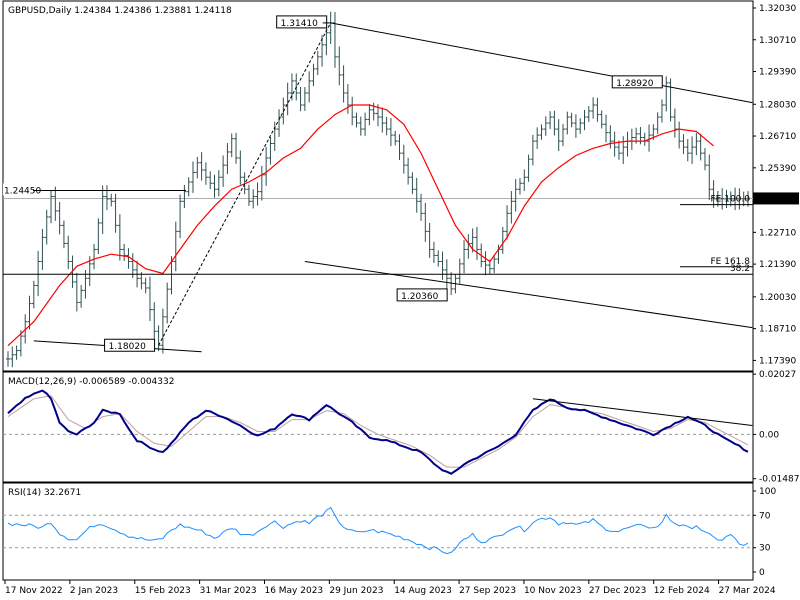  I want to click on date-tick-label: 15 Feb 2023, so click(163, 591).